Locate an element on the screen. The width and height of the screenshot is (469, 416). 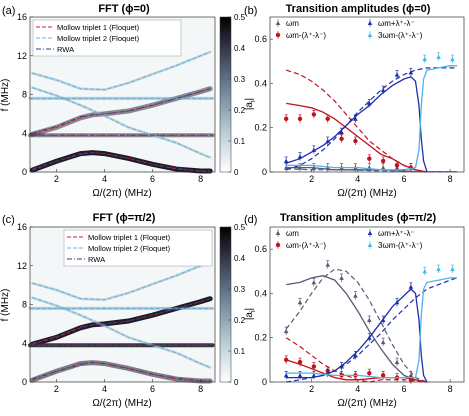
legend-box-a is located at coordinates (107, 38).